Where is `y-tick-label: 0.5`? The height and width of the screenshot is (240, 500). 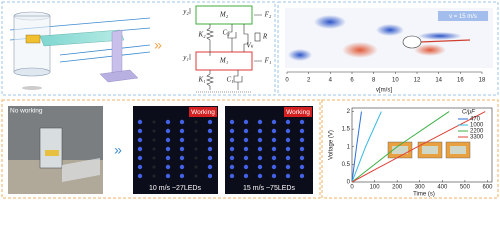
y-tick-label: 0.5 is located at coordinates (346, 165).